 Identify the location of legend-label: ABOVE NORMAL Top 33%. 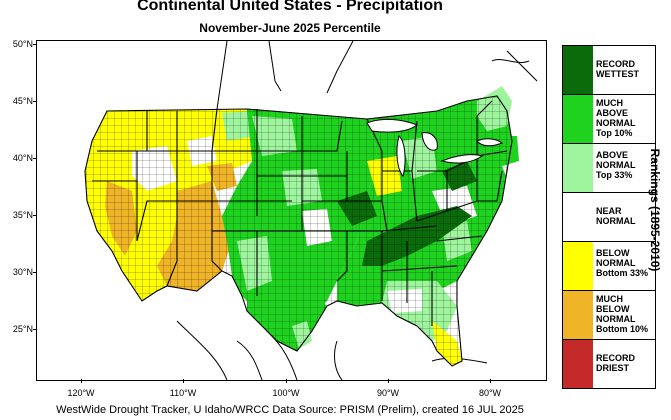
(616, 165).